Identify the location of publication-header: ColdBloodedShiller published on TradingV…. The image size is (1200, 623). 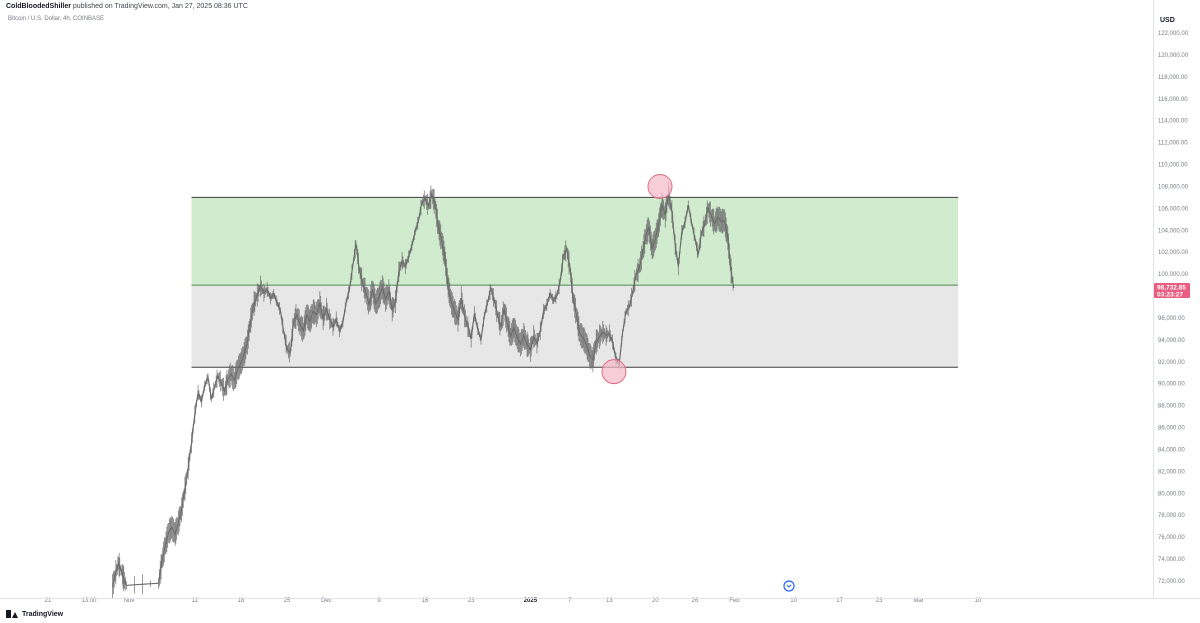
(127, 6).